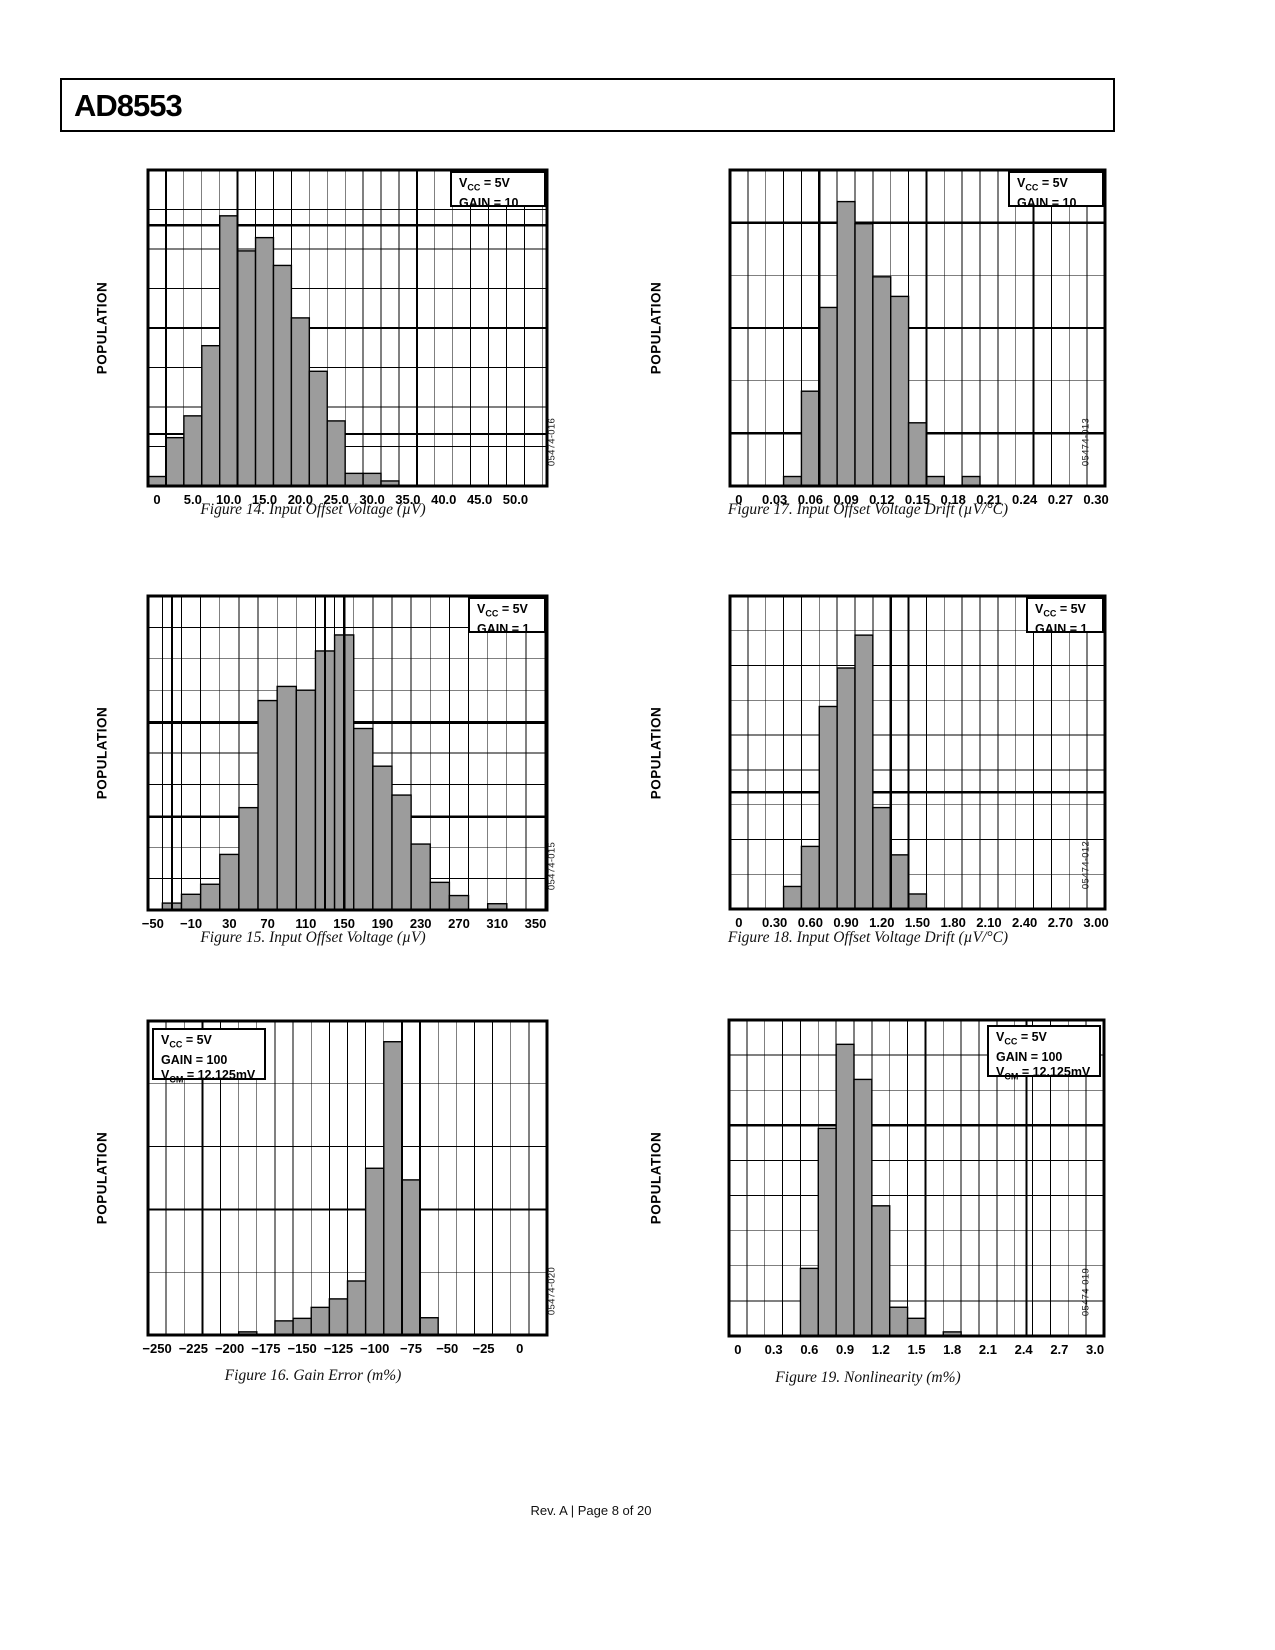  Describe the element at coordinates (371, 499) in the screenshot. I see `figure-14-xtick: 30.0` at that location.